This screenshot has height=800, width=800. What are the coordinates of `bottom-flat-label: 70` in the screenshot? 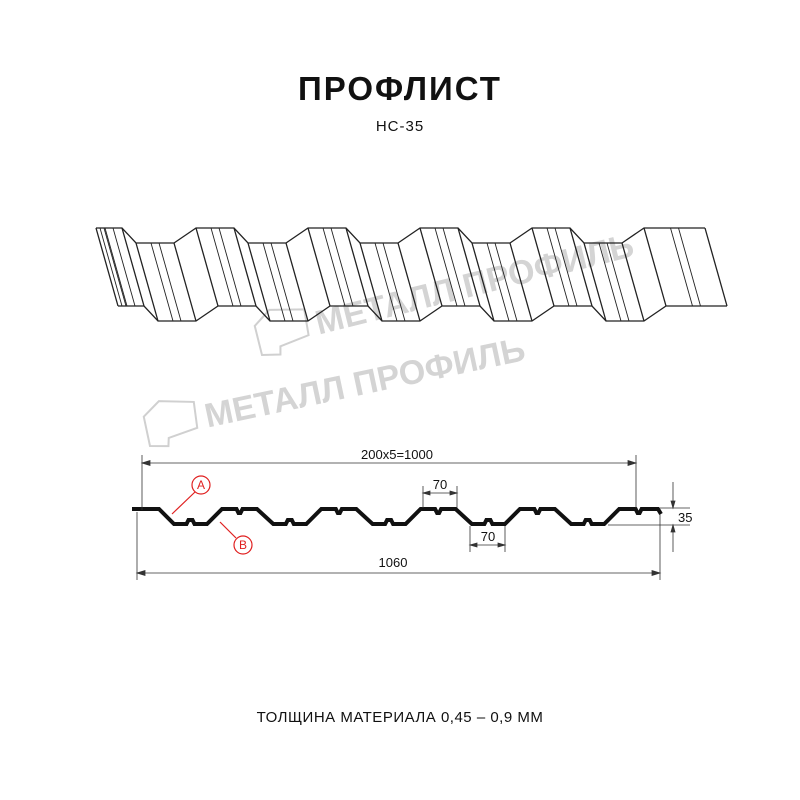 It's located at (488, 536).